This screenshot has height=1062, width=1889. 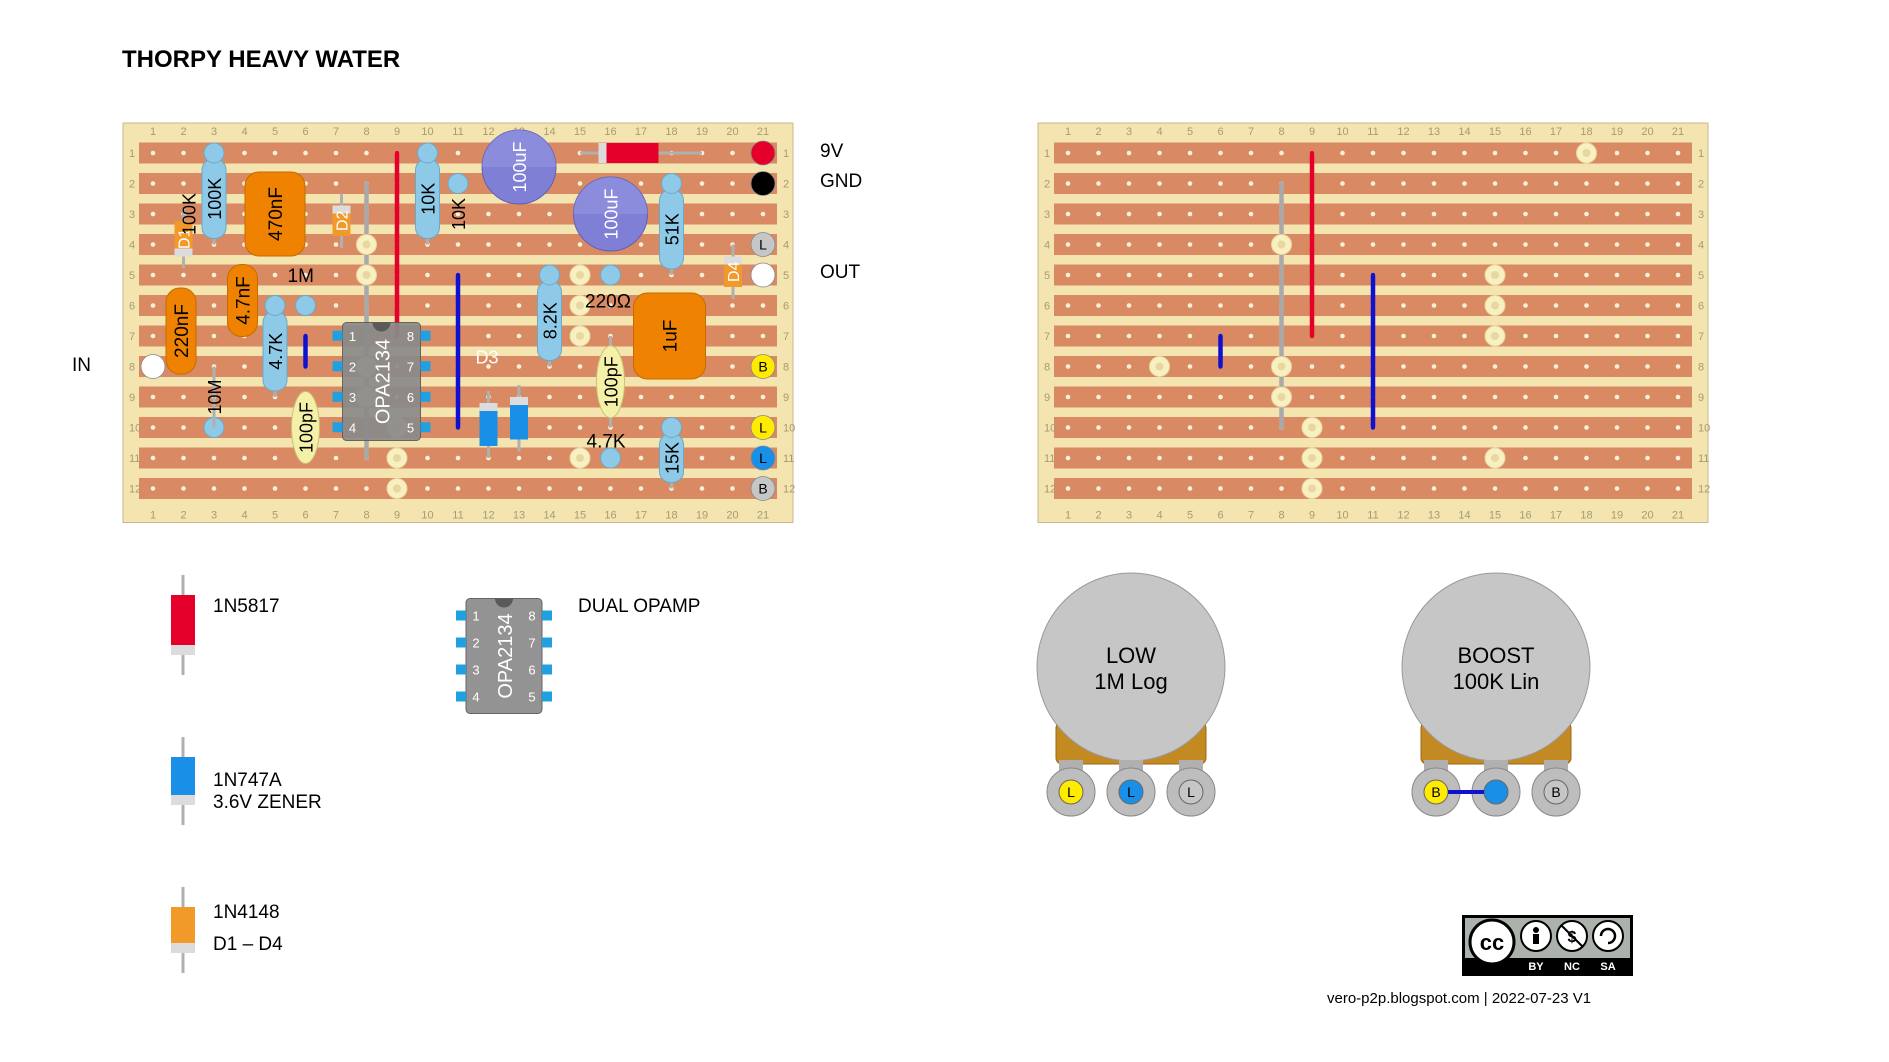 I want to click on label-9v: 9V, so click(x=832, y=151).